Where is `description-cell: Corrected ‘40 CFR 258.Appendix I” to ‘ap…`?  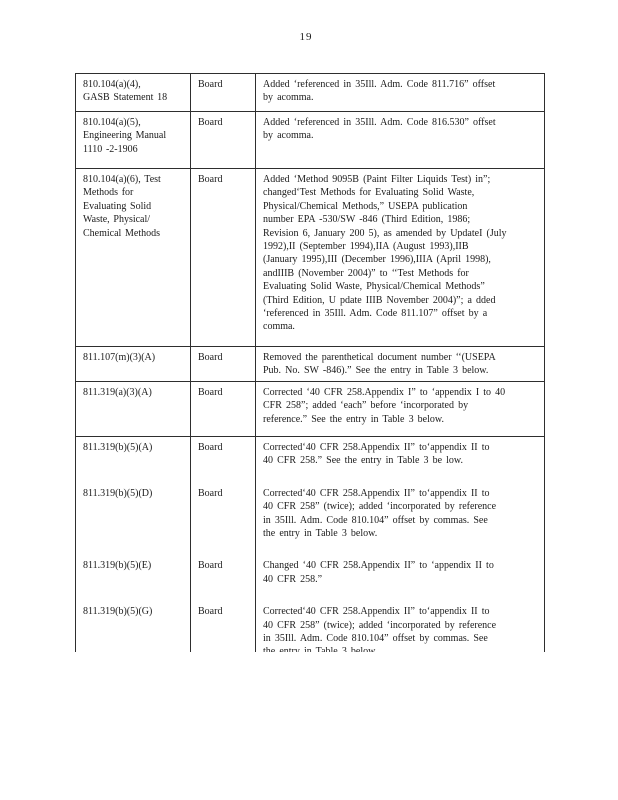 description-cell: Corrected ‘40 CFR 258.Appendix I” to ‘ap… is located at coordinates (384, 406).